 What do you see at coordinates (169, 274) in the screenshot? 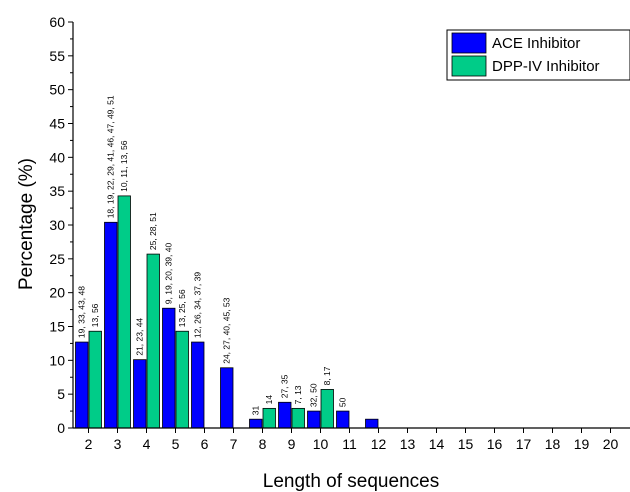
I see `data-label: 9, 19, 20, 39, 40` at bounding box center [169, 274].